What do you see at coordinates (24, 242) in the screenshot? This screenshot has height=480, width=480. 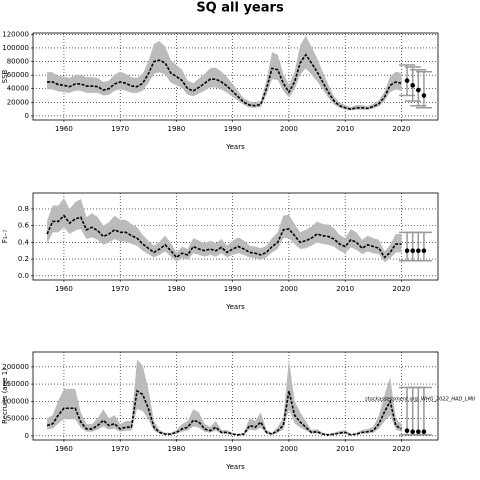 I see `y-tick-label: 0.4` at bounding box center [24, 242].